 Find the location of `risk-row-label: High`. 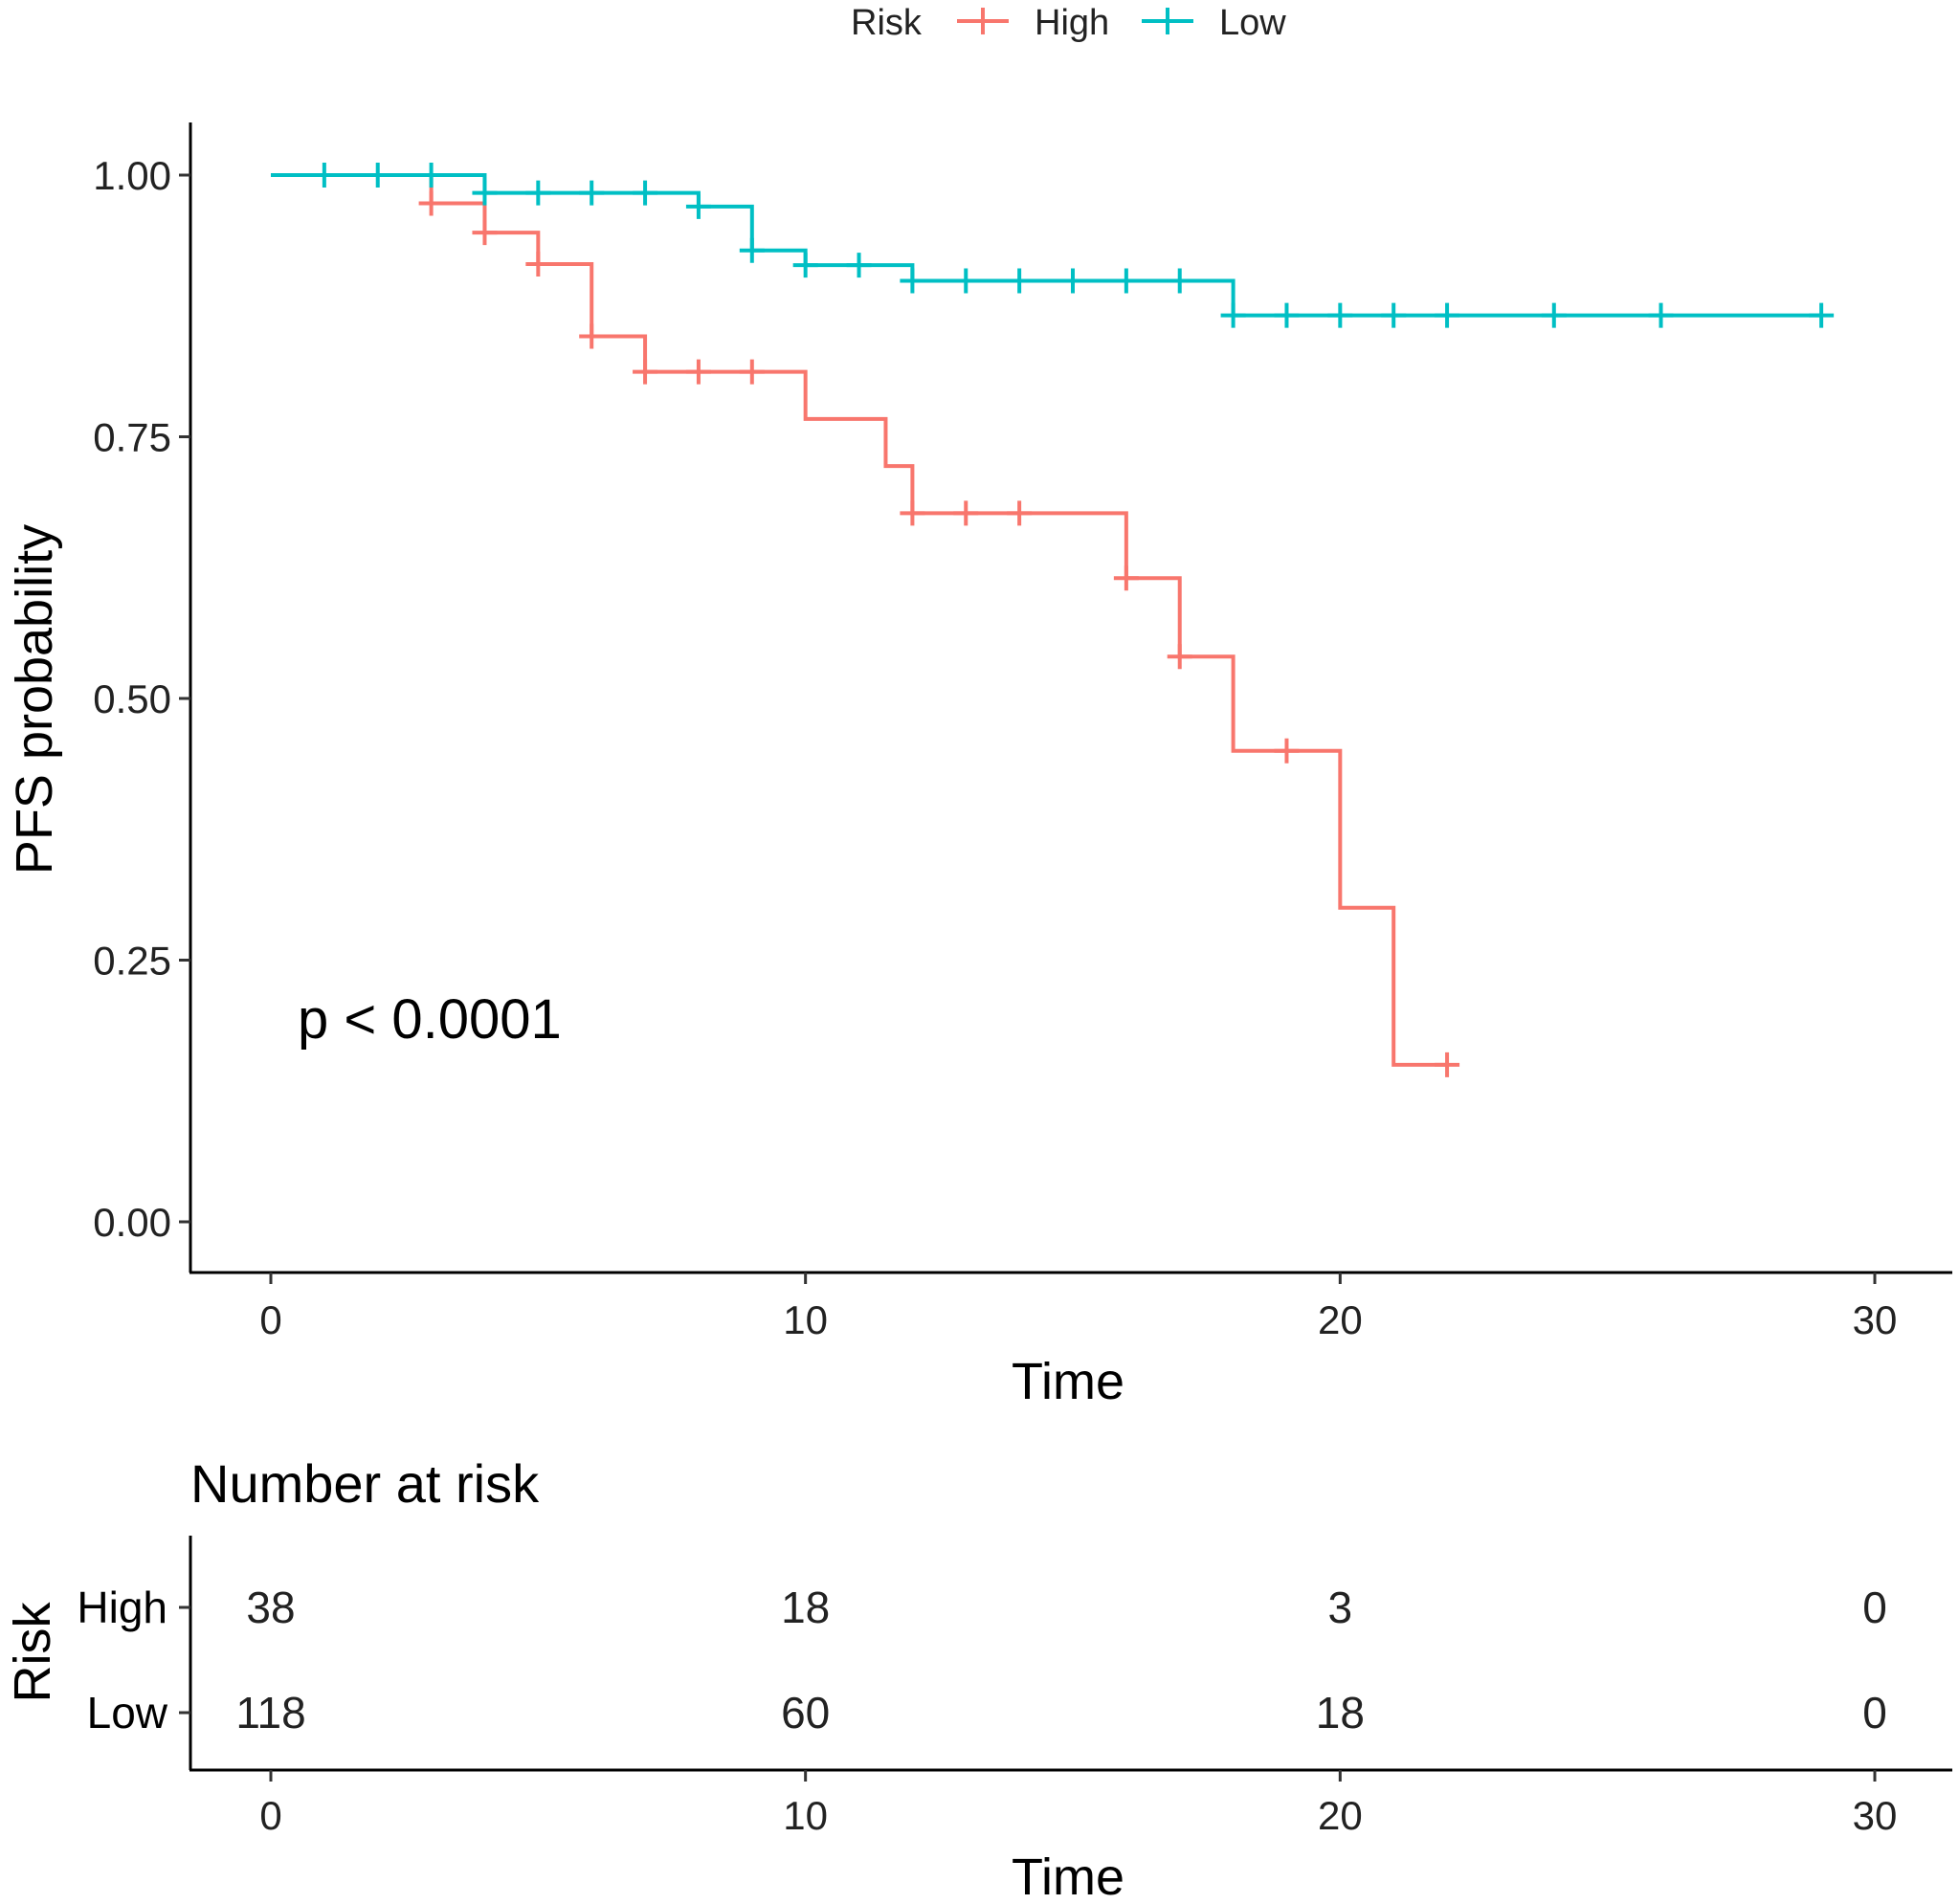

risk-row-label: High is located at coordinates (122, 1607).